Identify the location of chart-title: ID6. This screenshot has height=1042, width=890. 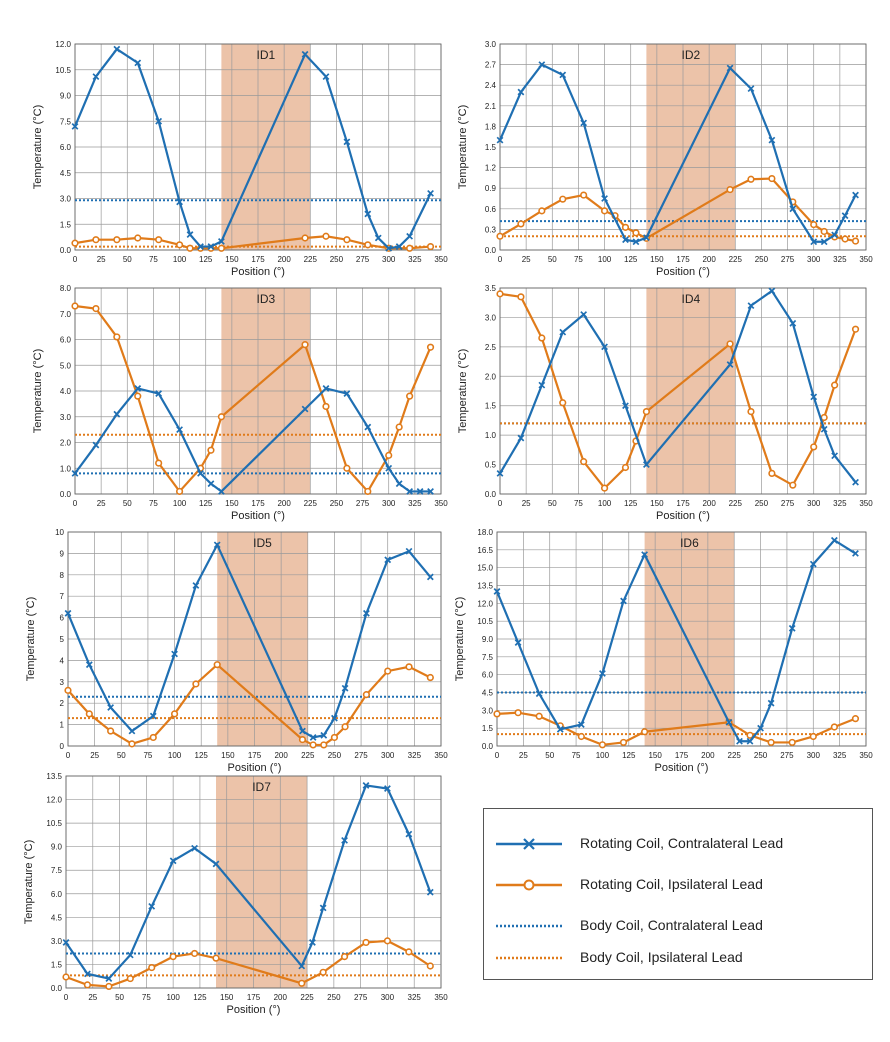
(689, 543).